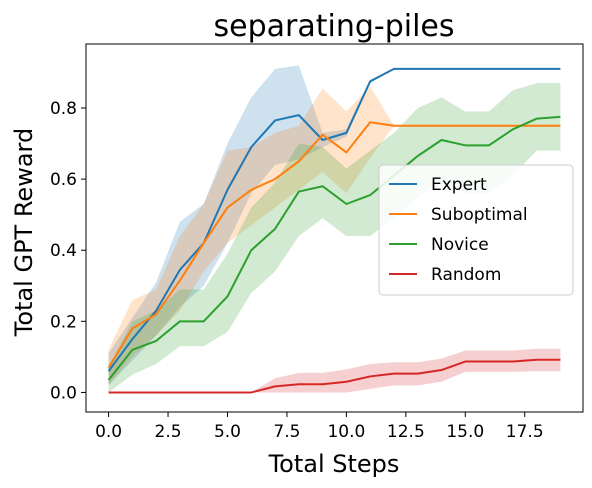 This screenshot has height=488, width=592. What do you see at coordinates (459, 185) in the screenshot?
I see `legend-label-expert: Expert` at bounding box center [459, 185].